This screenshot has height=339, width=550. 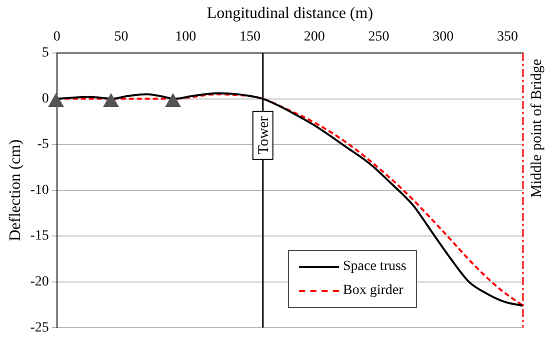 What do you see at coordinates (536, 128) in the screenshot?
I see `ref-line-label: Middle point of Bridge` at bounding box center [536, 128].